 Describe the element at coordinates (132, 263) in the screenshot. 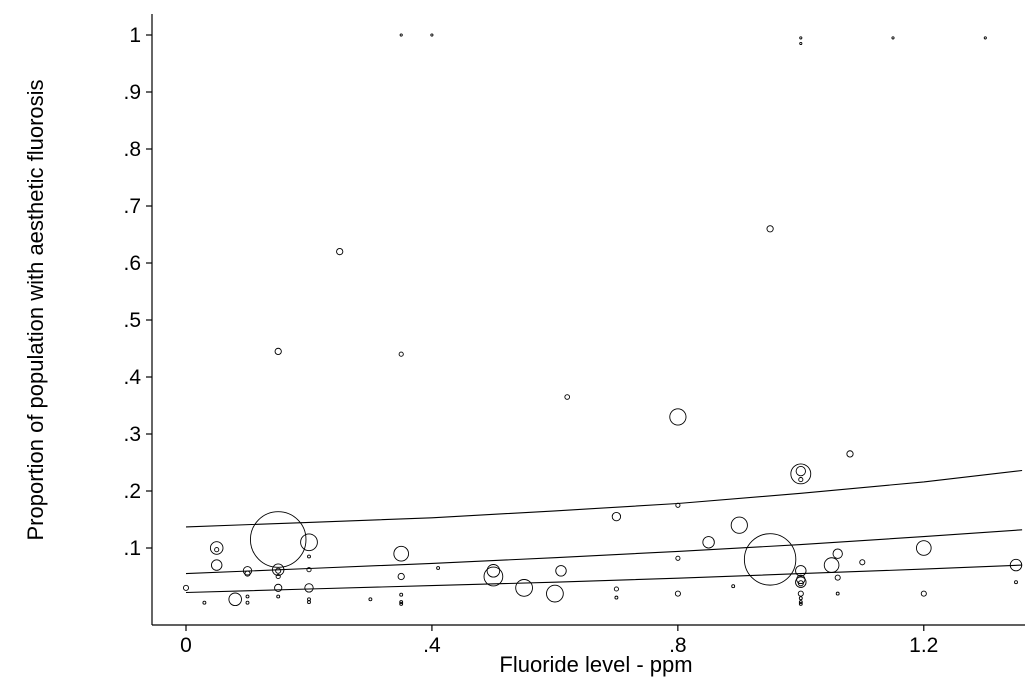

I see `y-tick-label: .6` at that location.